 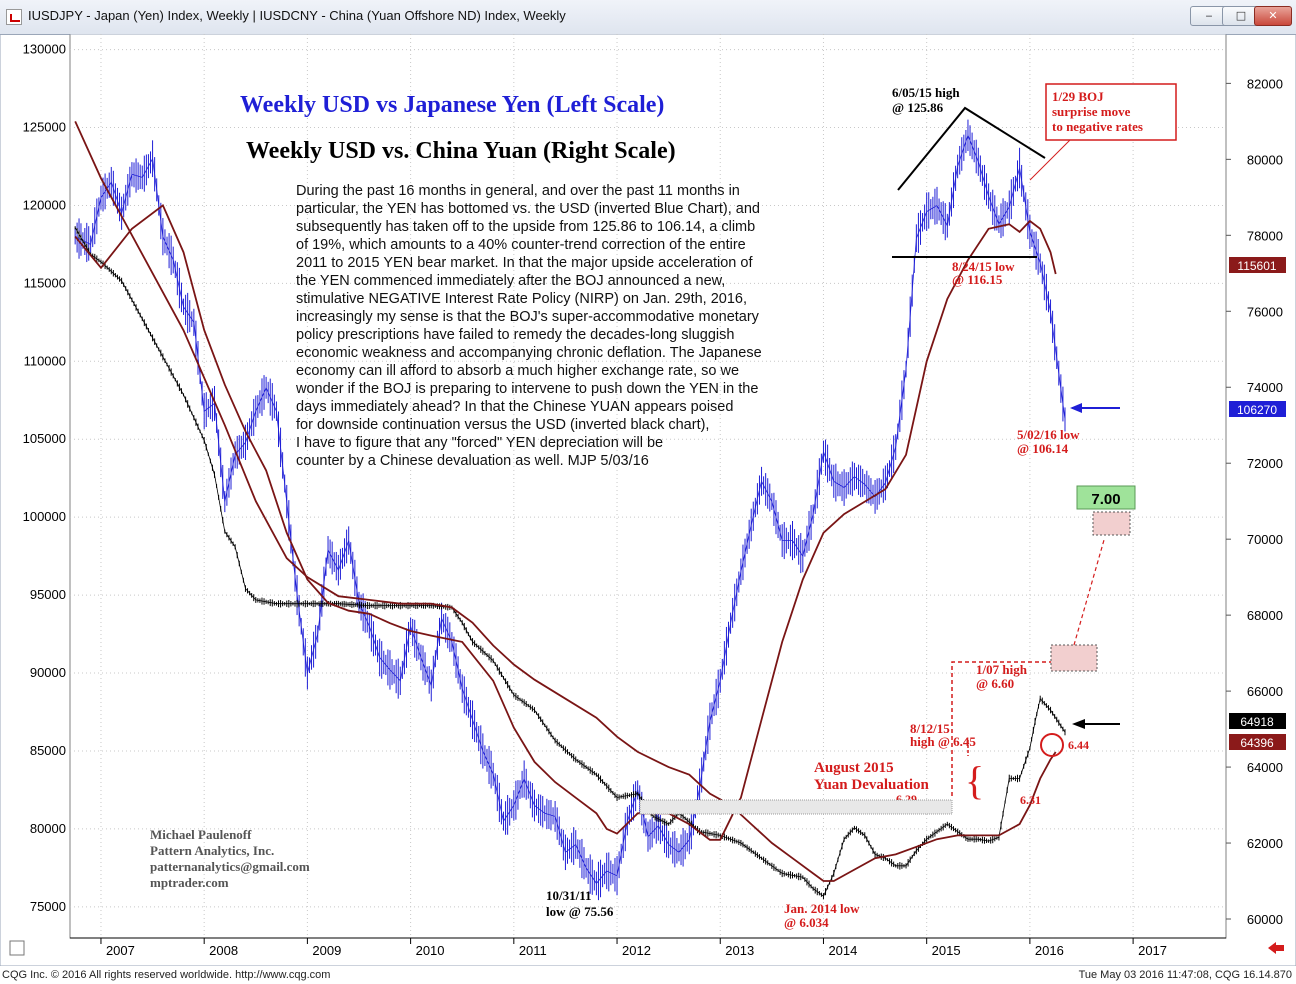 What do you see at coordinates (1078, 96) in the screenshot?
I see `boj-label-line: 1/29 BOJ` at bounding box center [1078, 96].